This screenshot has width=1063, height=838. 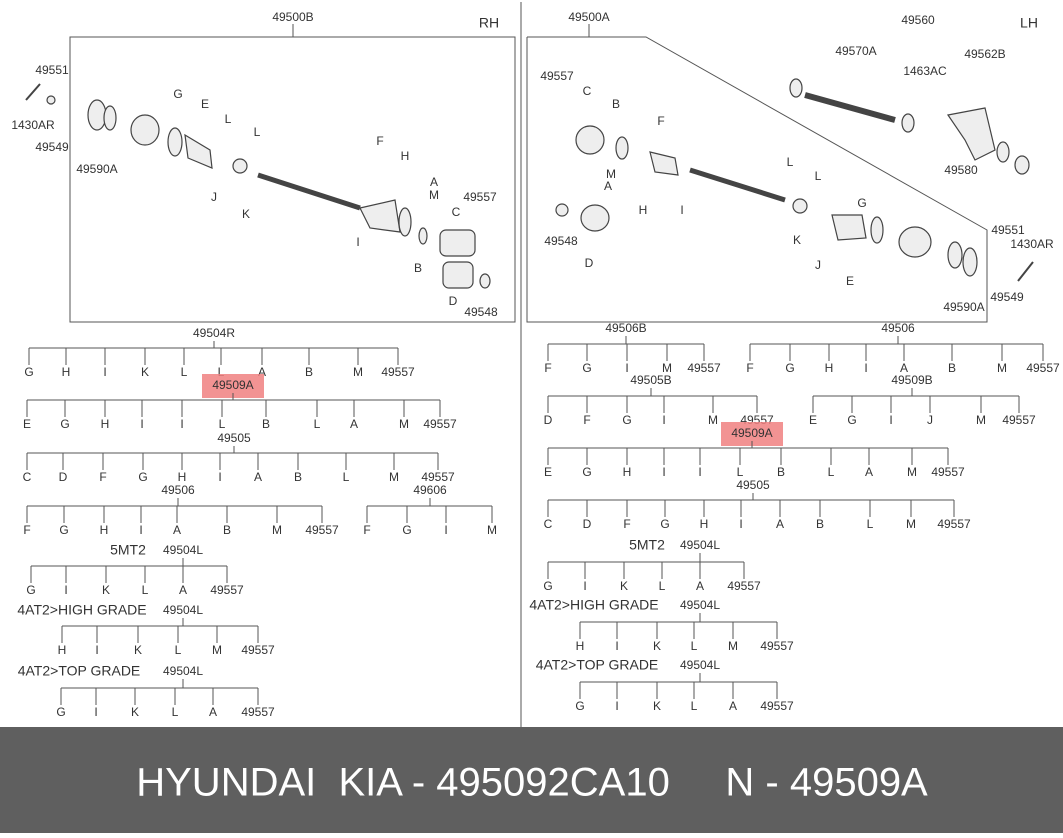 I want to click on bolt, so click(x=33, y=92).